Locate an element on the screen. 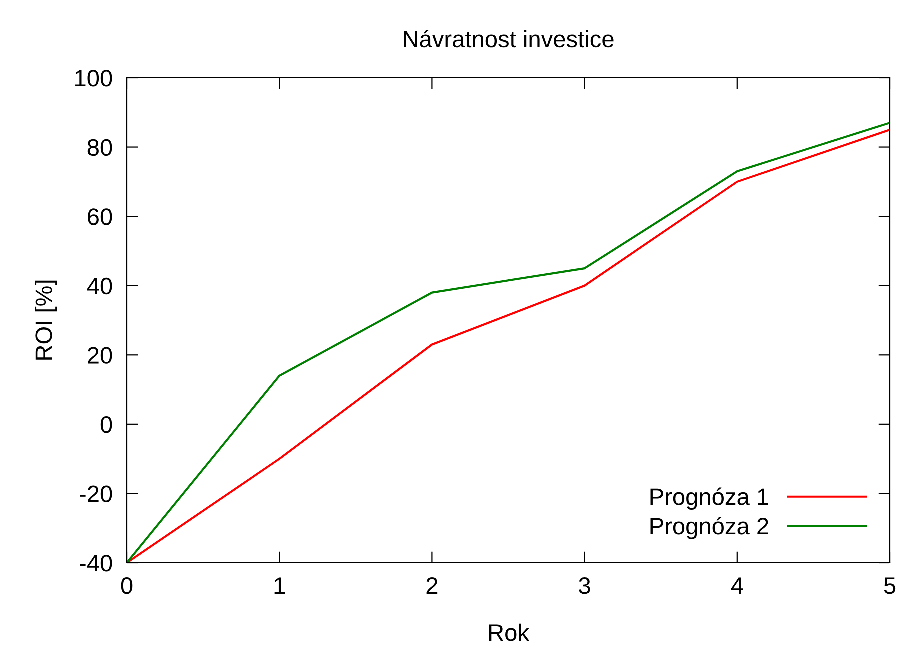  y-tick-label: 20 is located at coordinates (100, 355).